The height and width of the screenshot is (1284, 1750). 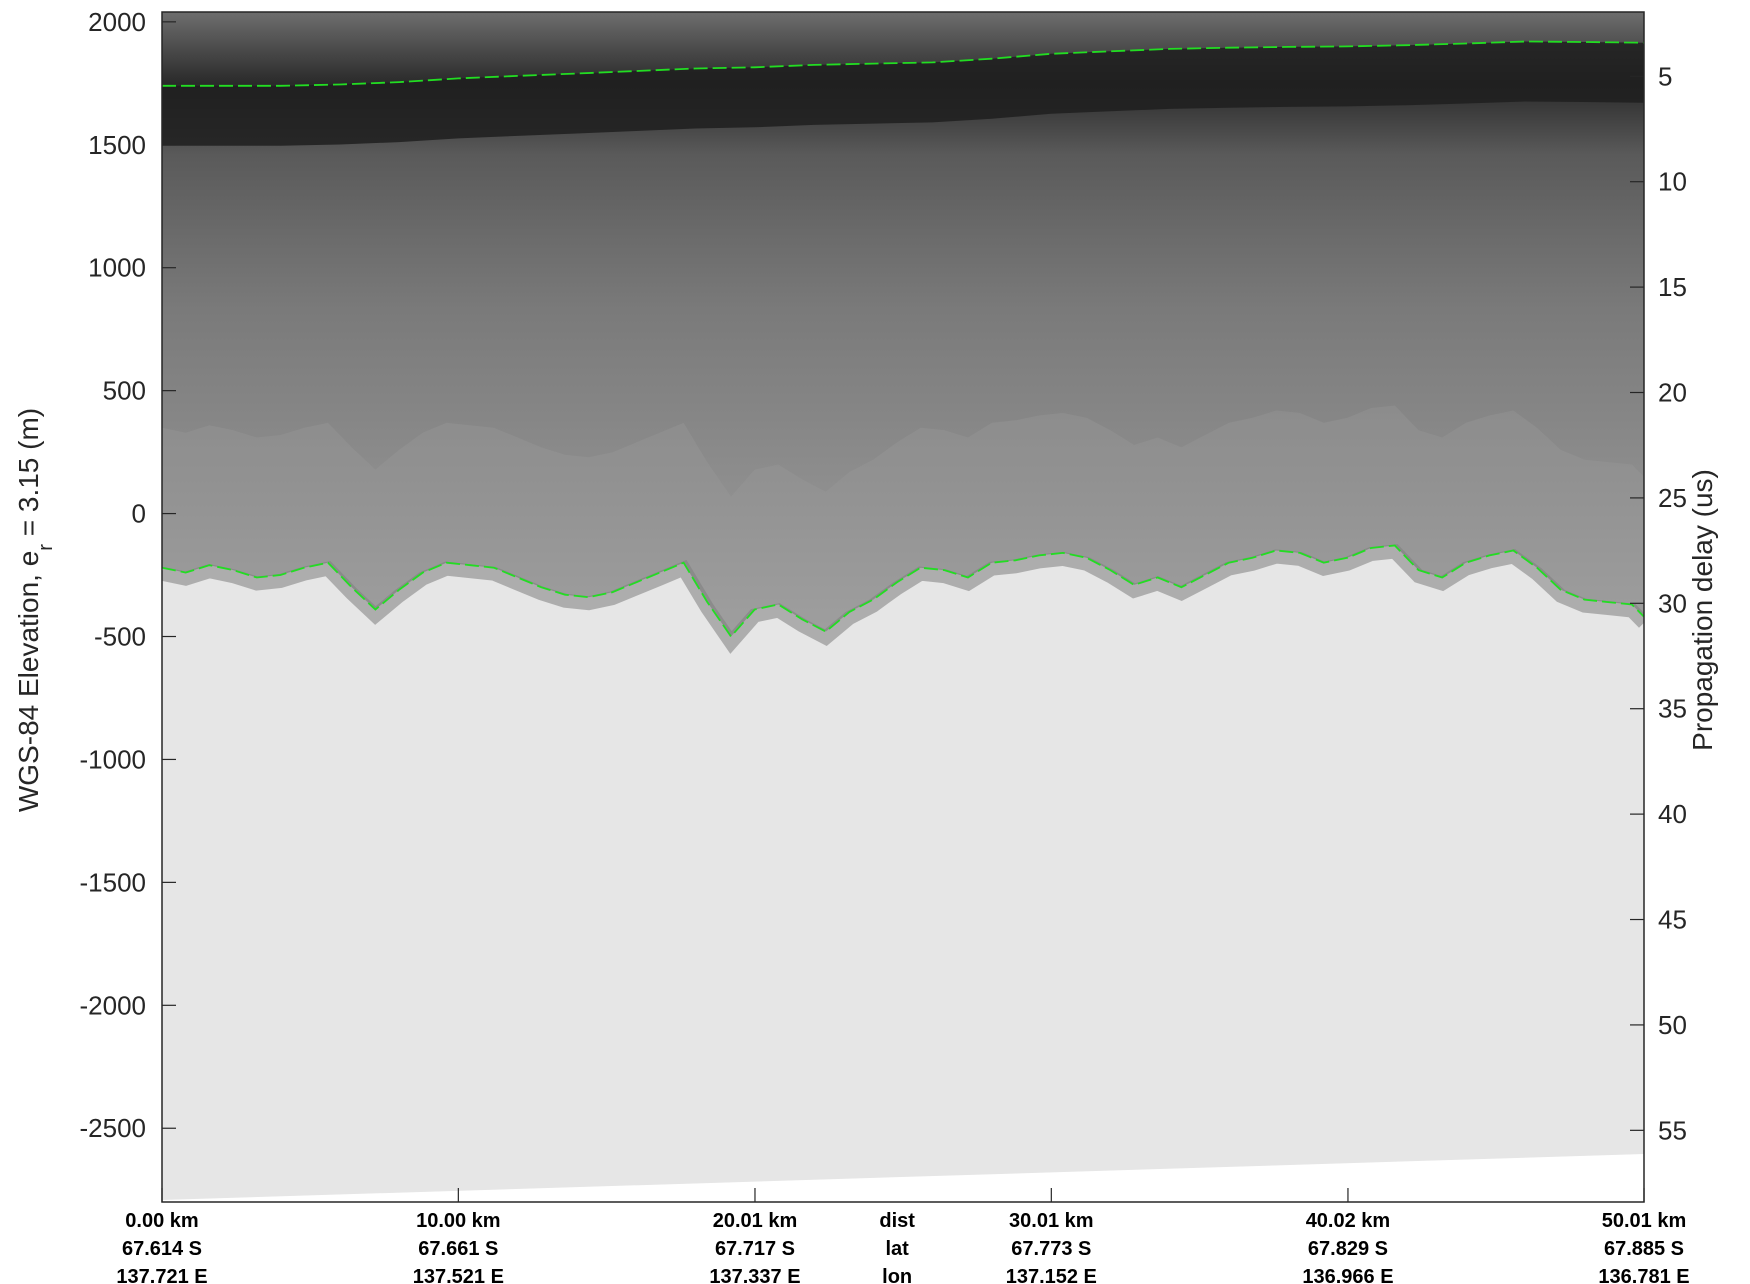 What do you see at coordinates (903, 591) in the screenshot?
I see `bed-pick-line` at bounding box center [903, 591].